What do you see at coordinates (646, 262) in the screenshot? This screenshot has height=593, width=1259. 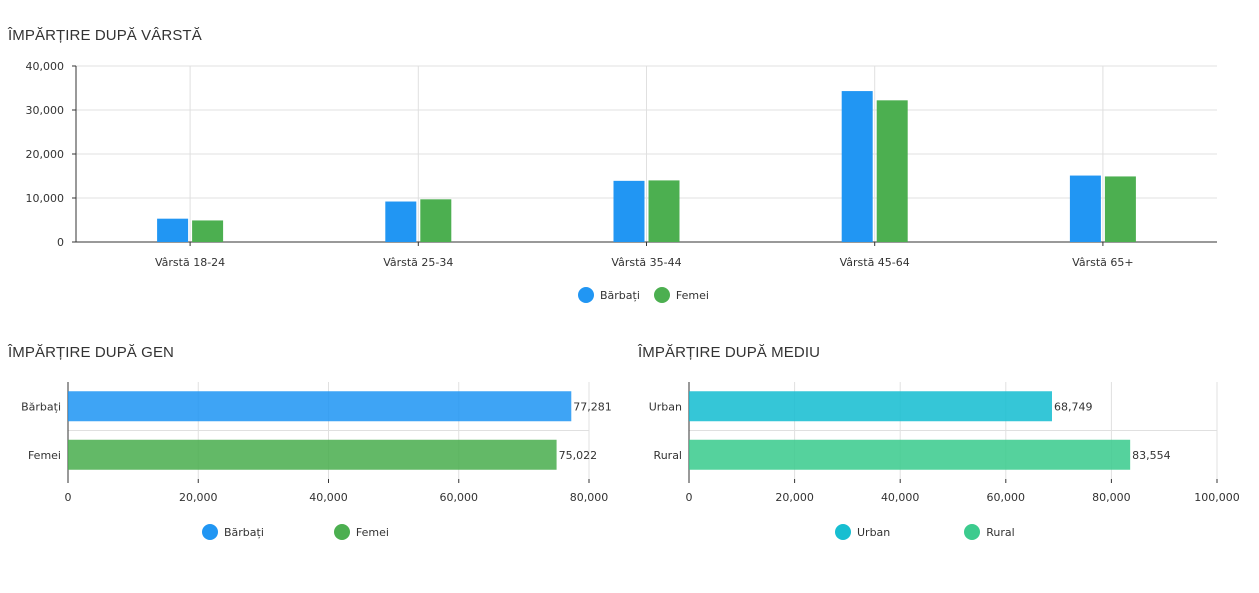 I see `x-tick-label: Vârstă 35-44` at bounding box center [646, 262].